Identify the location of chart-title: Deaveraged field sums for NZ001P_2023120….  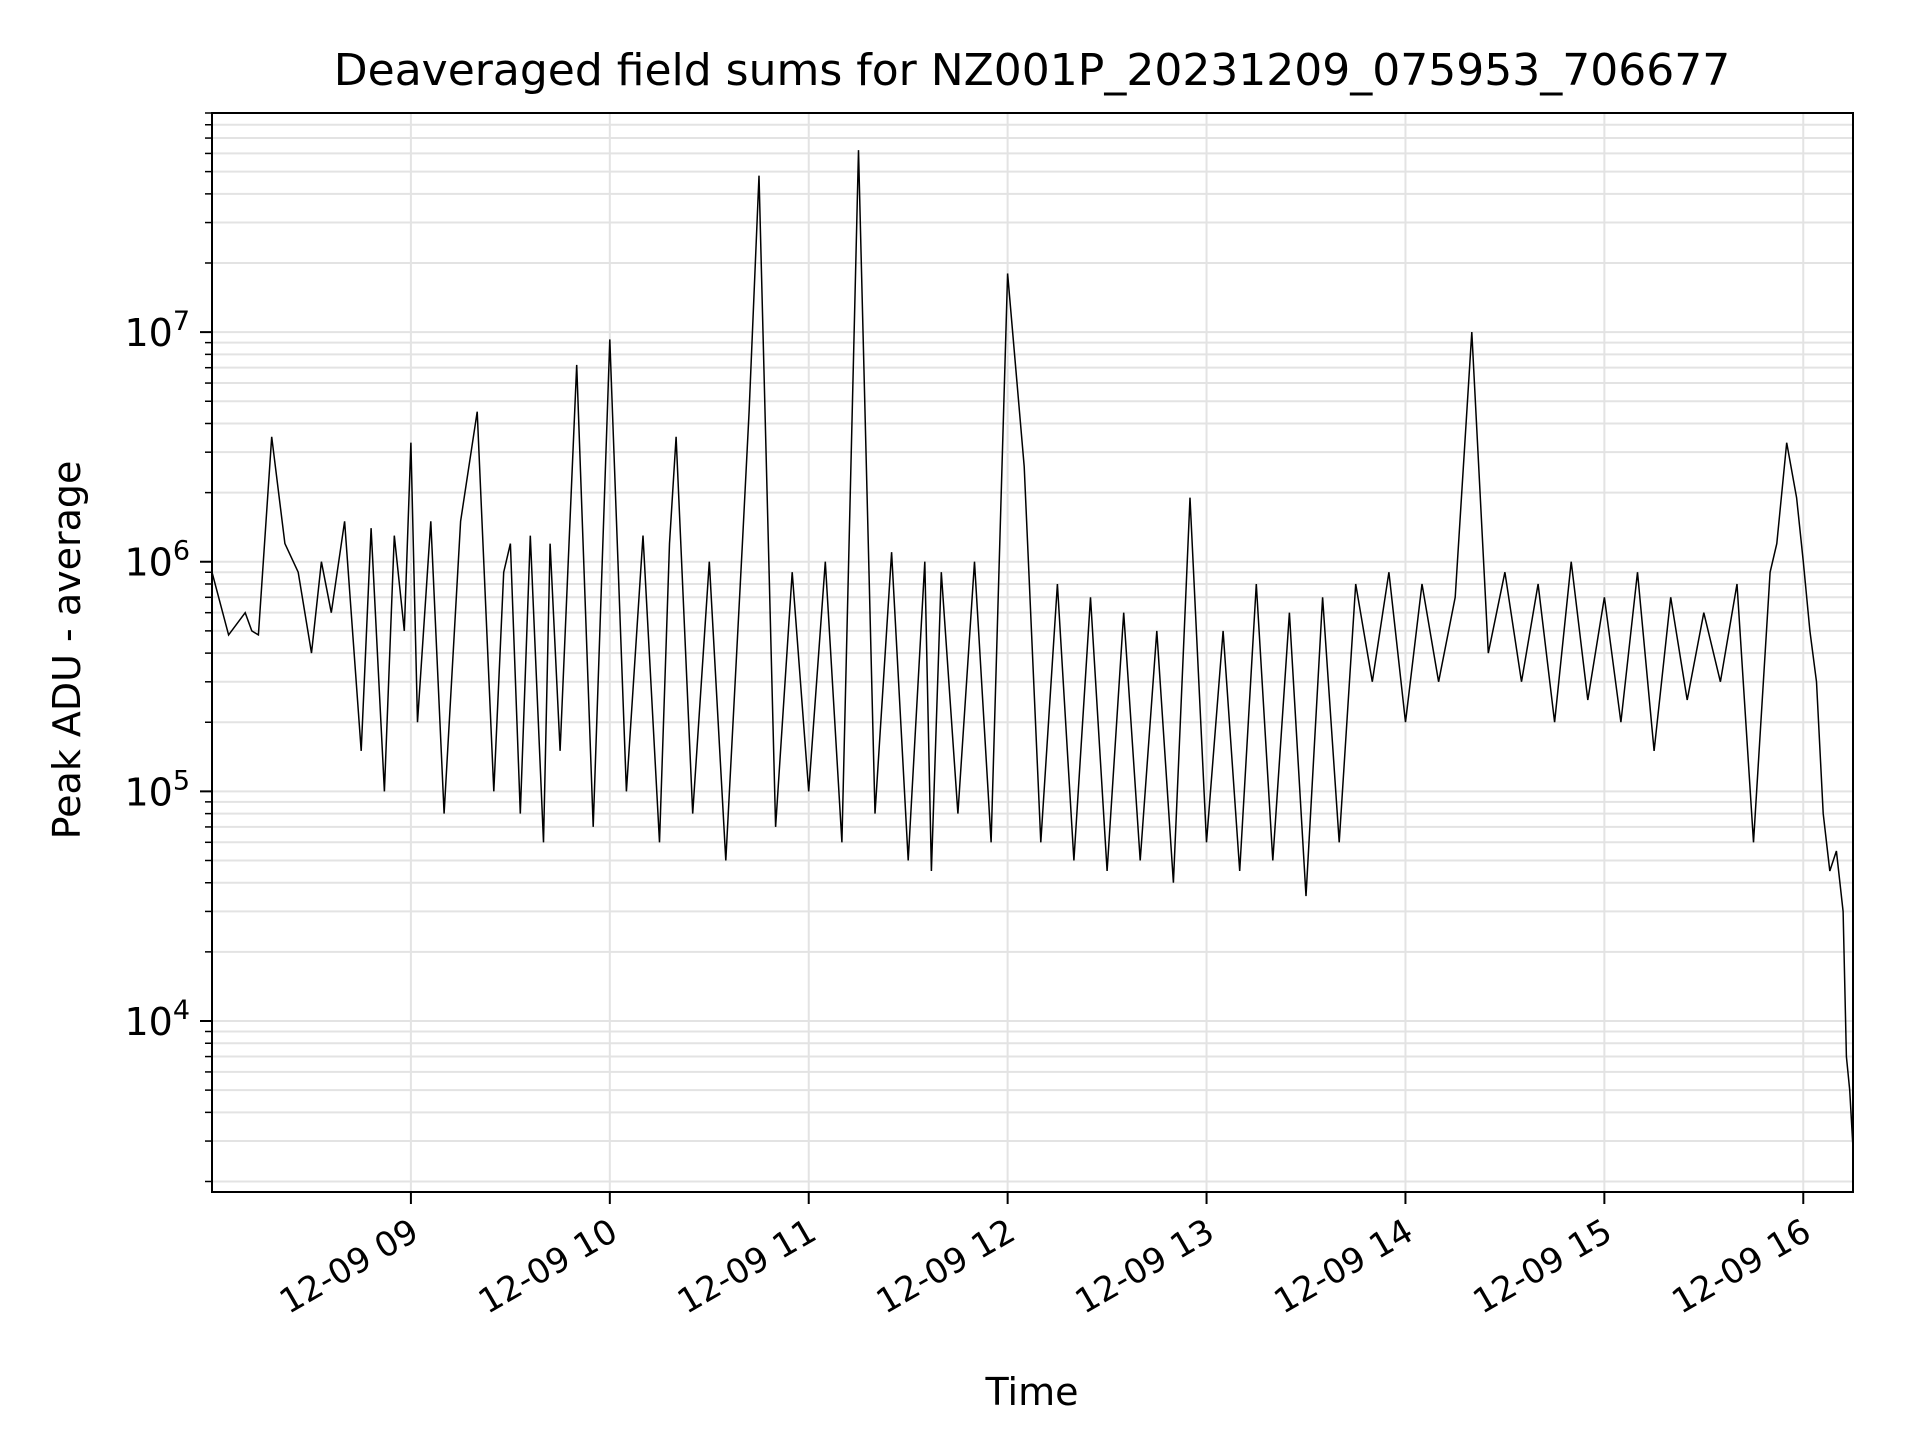
(1032, 70).